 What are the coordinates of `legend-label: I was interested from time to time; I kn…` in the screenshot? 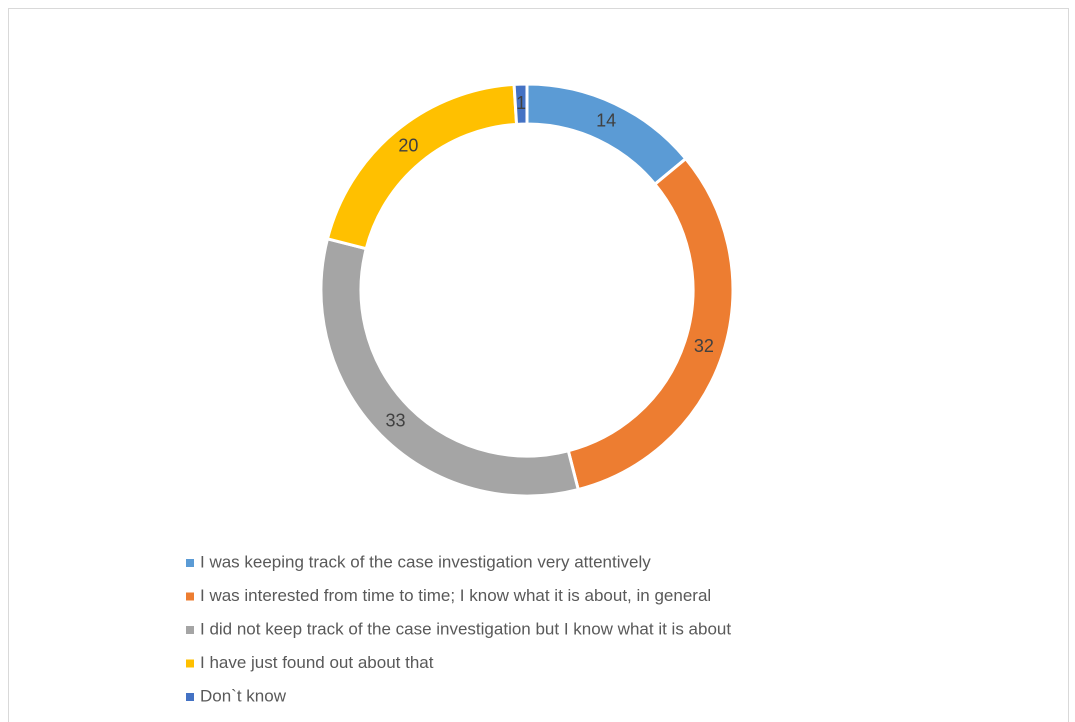 It's located at (455, 595).